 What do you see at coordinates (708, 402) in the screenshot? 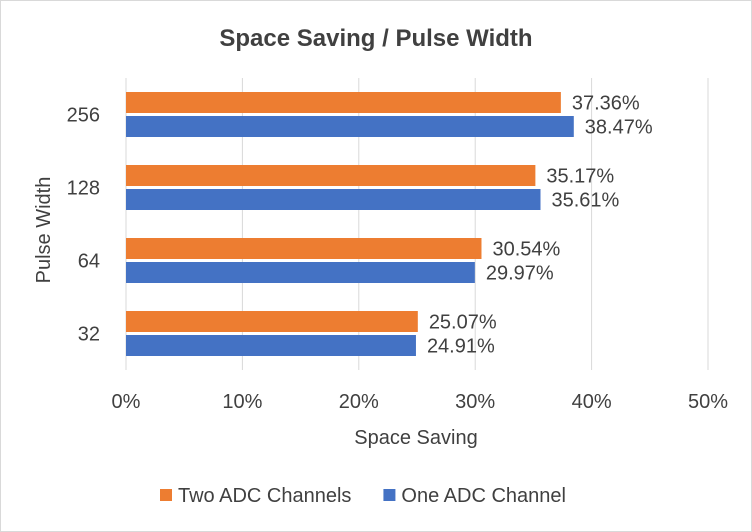
I see `x-tick-label: 50%` at bounding box center [708, 402].